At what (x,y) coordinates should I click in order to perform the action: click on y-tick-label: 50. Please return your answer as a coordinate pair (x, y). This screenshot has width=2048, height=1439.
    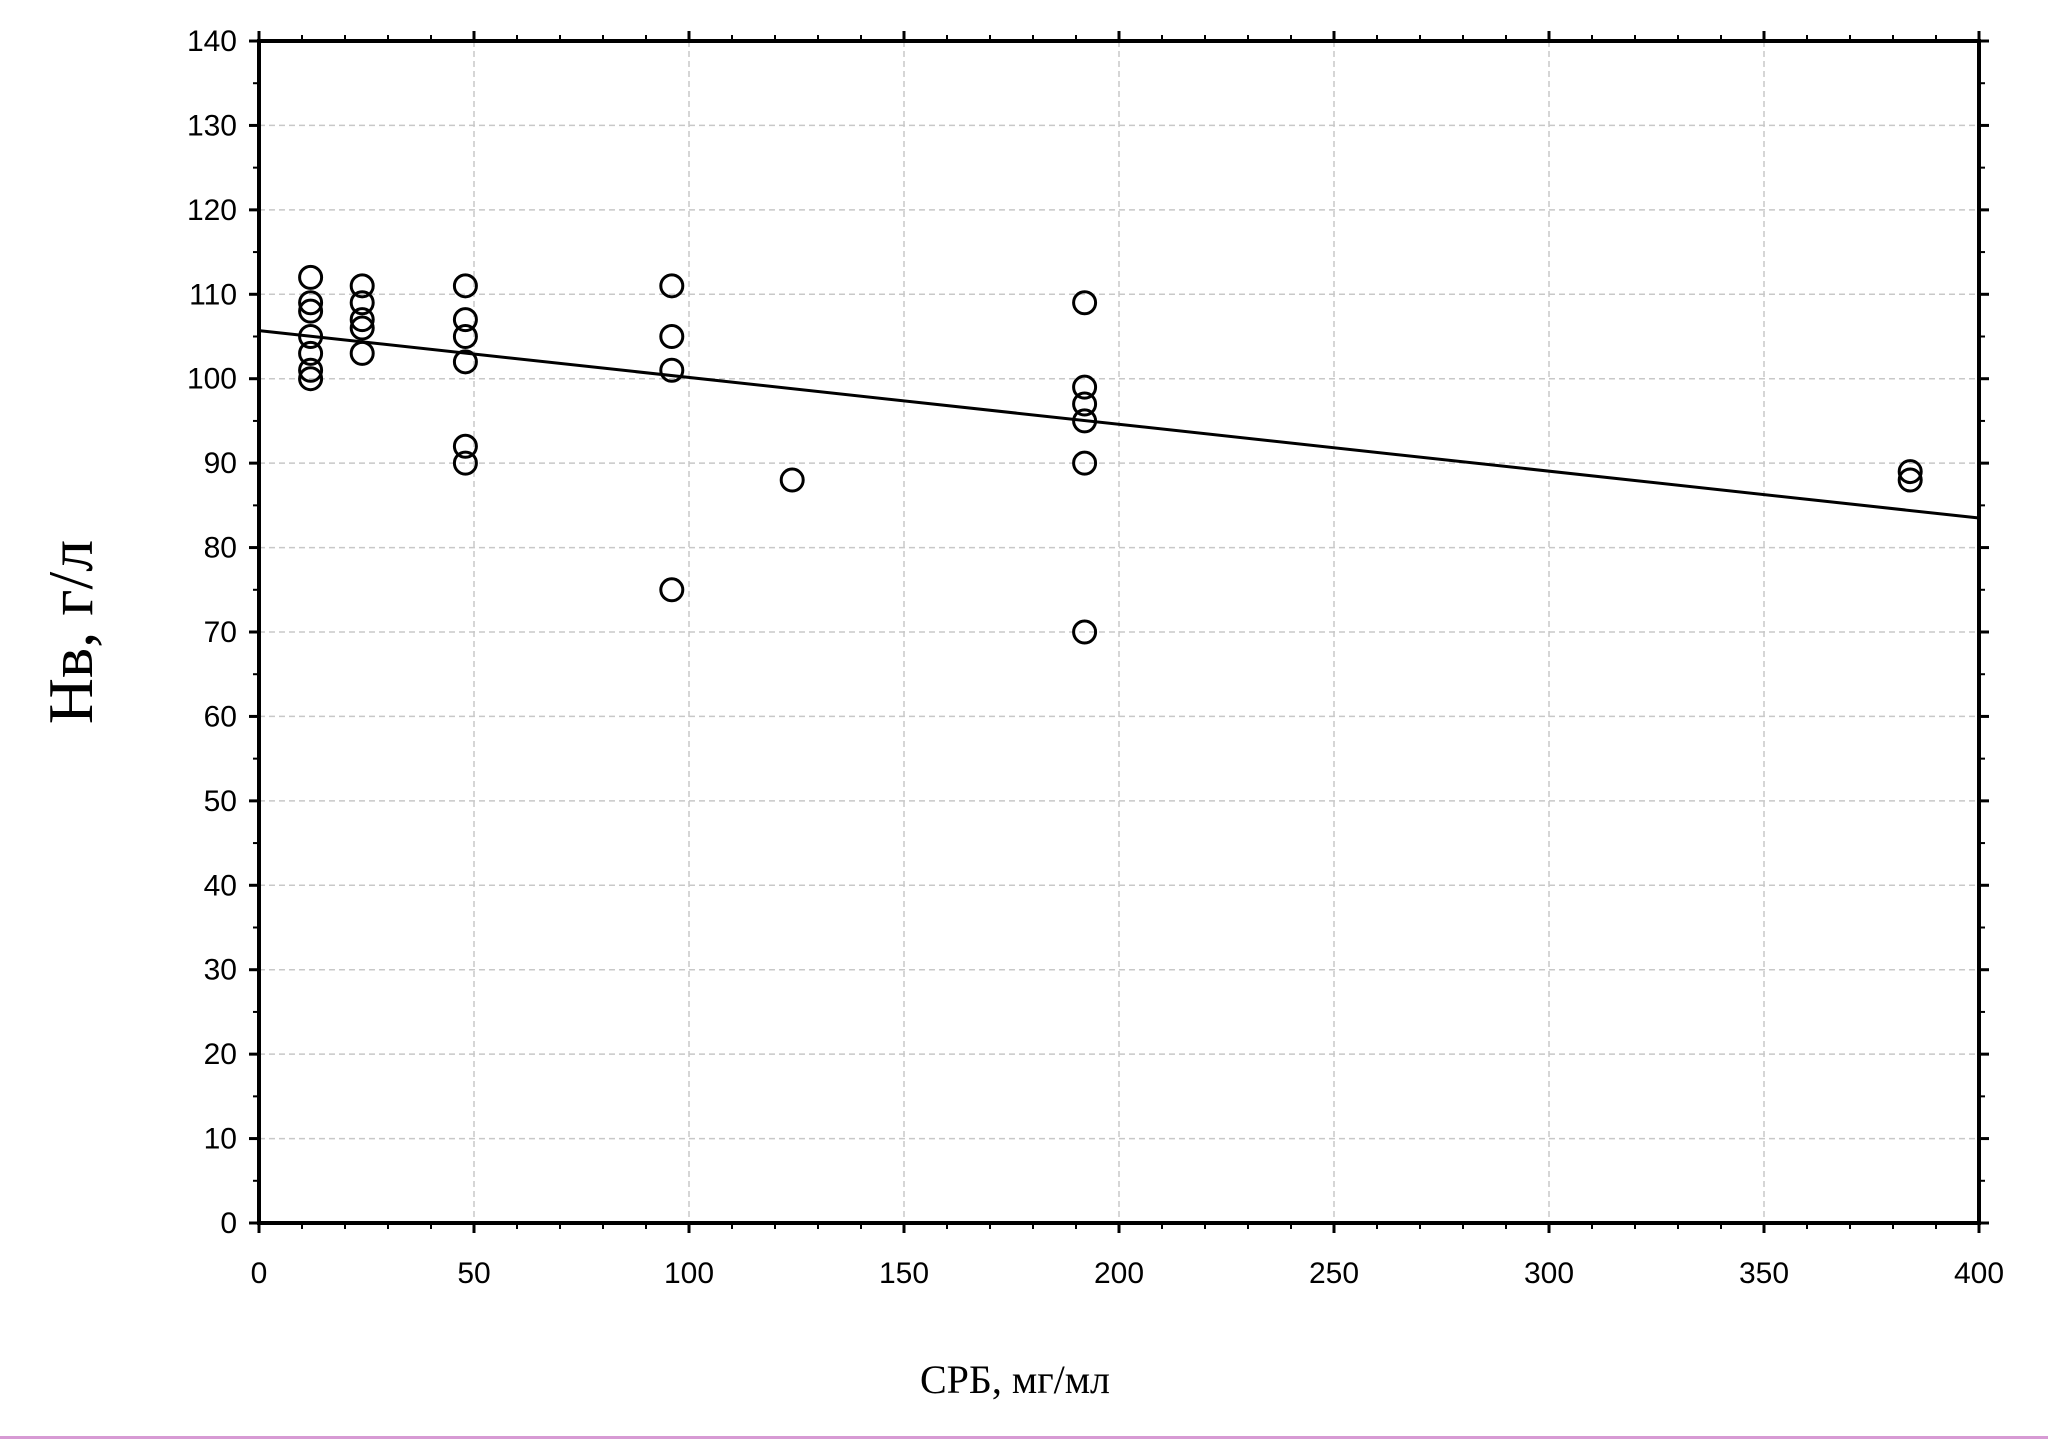
    Looking at the image, I should click on (220, 801).